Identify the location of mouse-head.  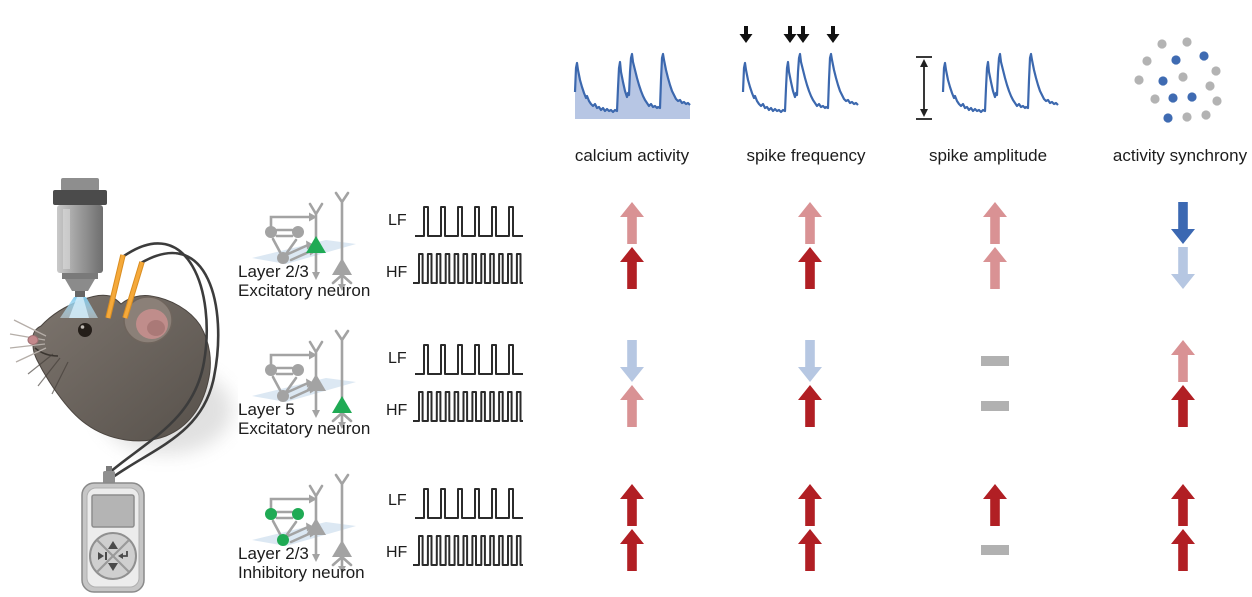
(110, 368).